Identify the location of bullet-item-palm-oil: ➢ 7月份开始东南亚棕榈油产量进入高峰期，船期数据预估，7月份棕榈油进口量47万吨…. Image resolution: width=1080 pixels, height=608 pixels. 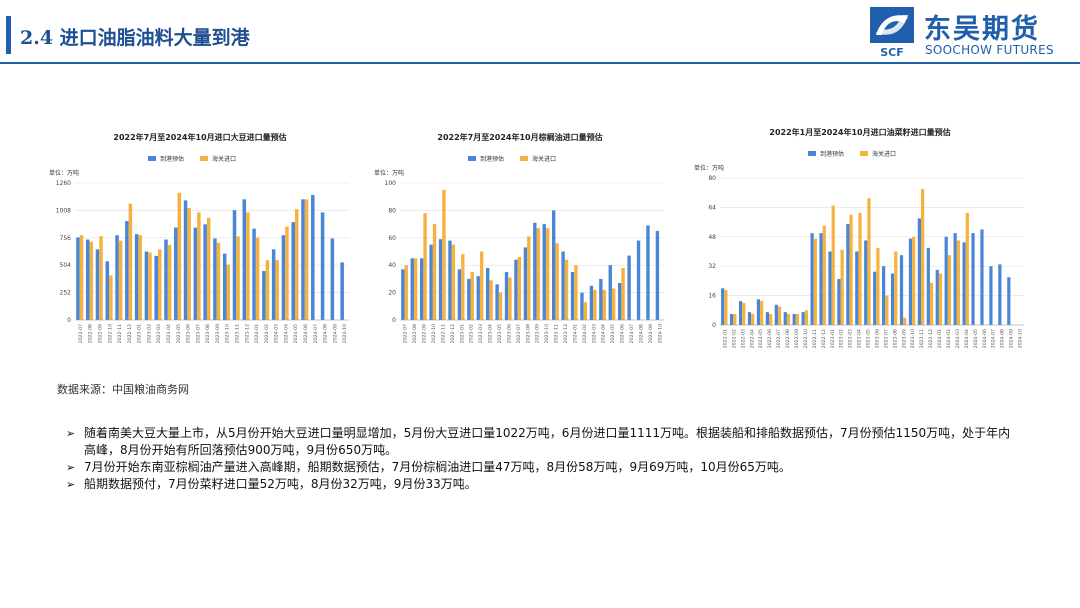
(542, 467).